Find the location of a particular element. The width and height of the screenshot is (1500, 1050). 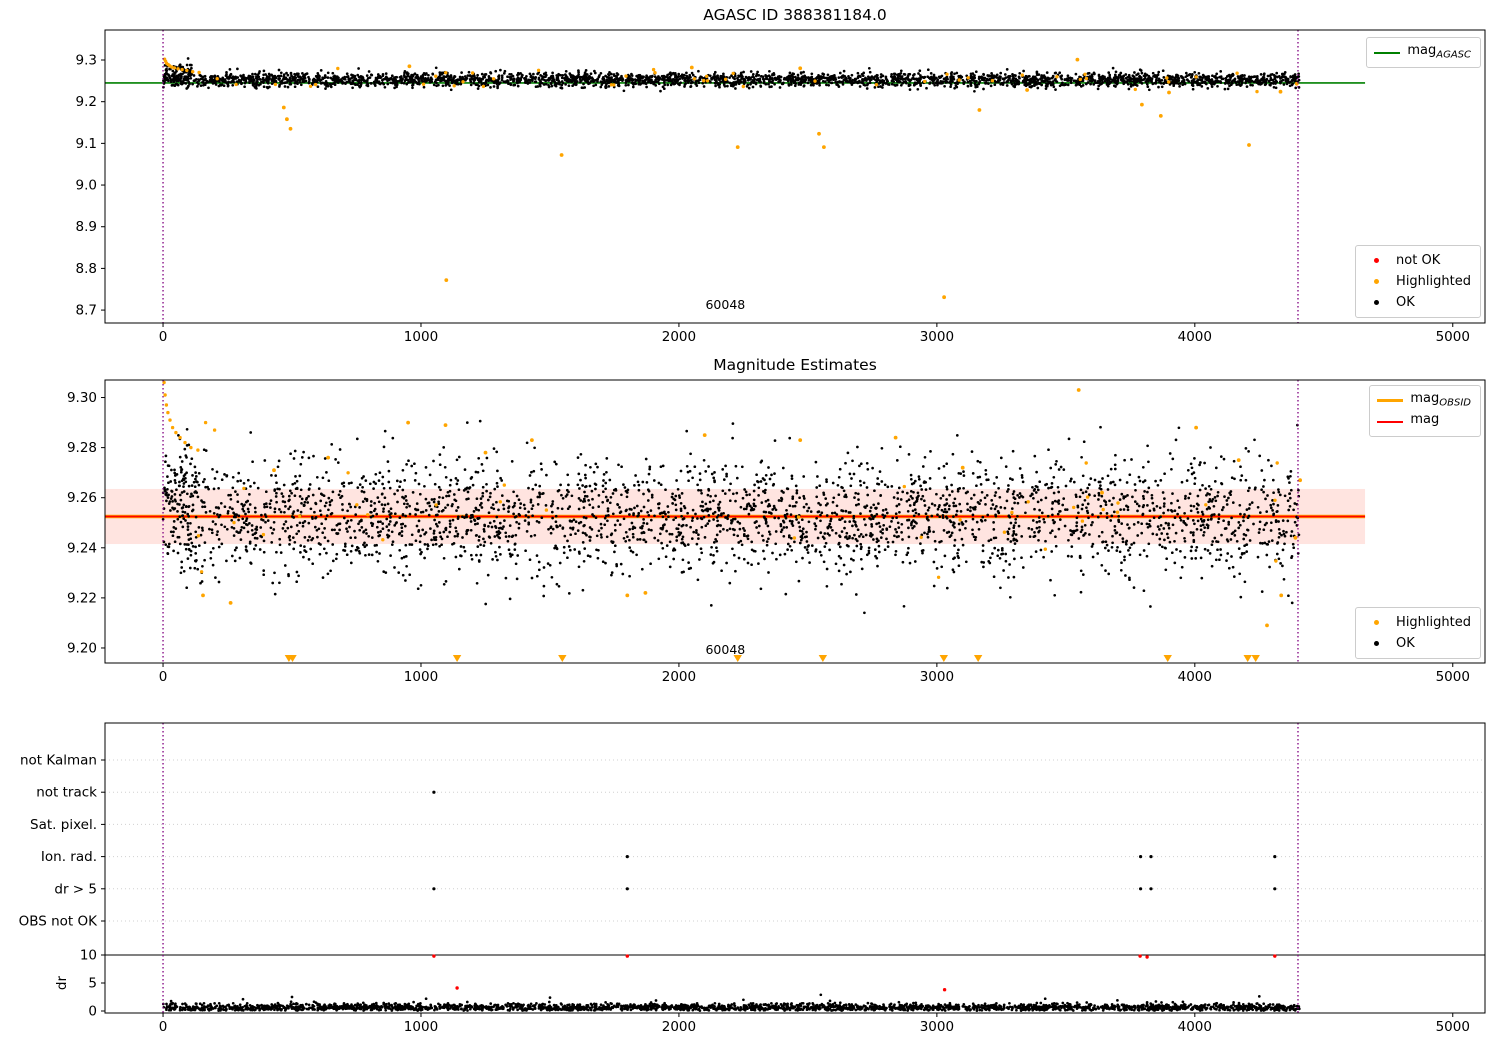

svg-text: dr > 5 is located at coordinates (75, 889).